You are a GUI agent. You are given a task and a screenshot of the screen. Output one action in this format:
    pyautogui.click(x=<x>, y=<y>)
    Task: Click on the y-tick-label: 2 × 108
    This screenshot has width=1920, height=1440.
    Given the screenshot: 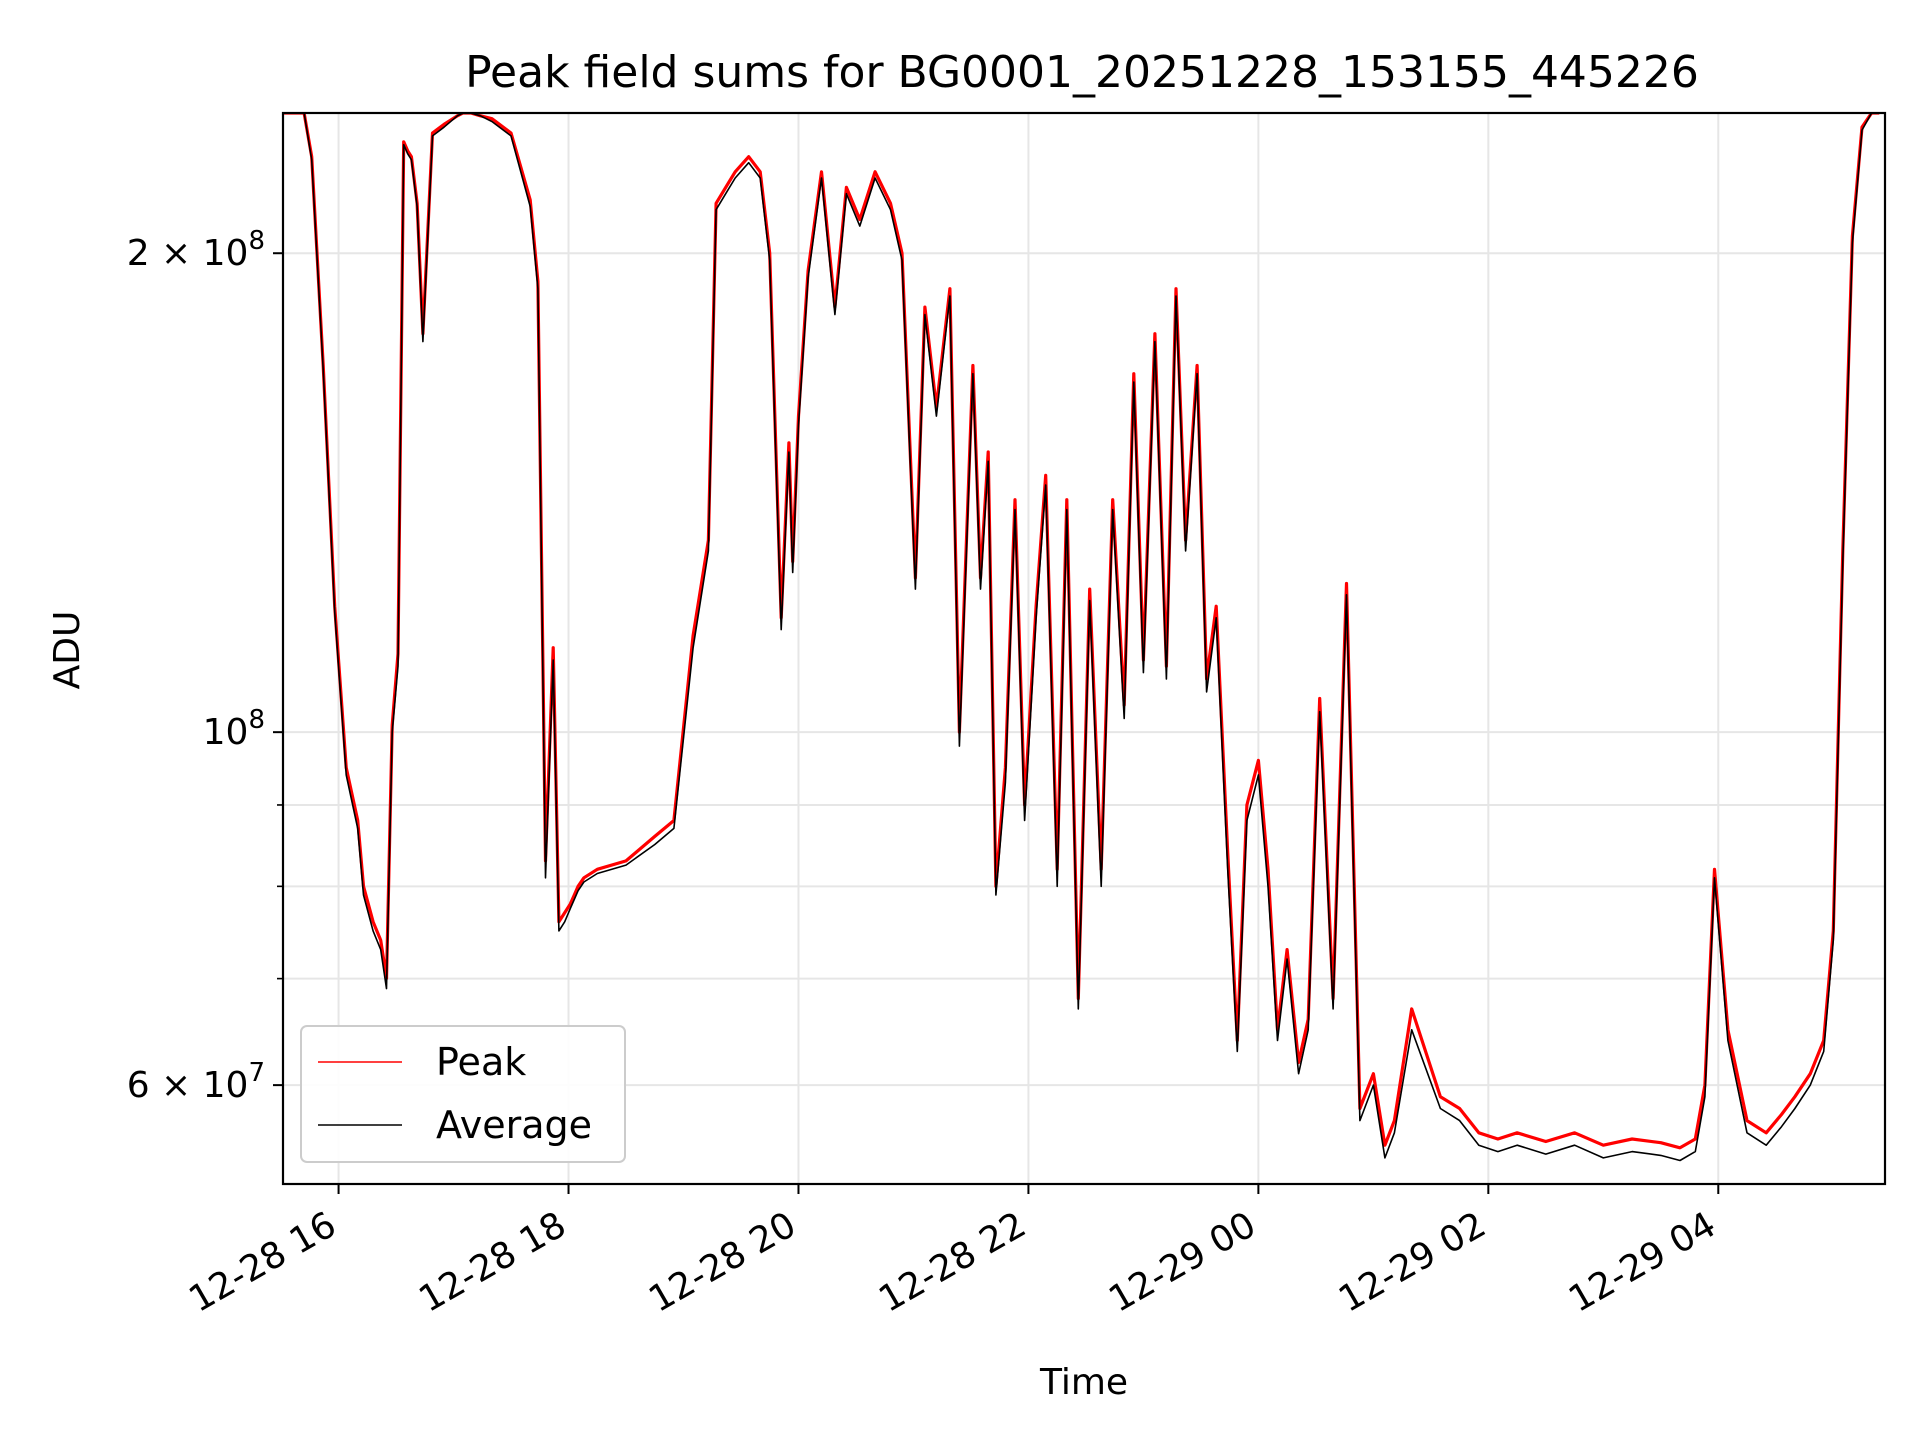 What is the action you would take?
    pyautogui.click(x=196, y=250)
    